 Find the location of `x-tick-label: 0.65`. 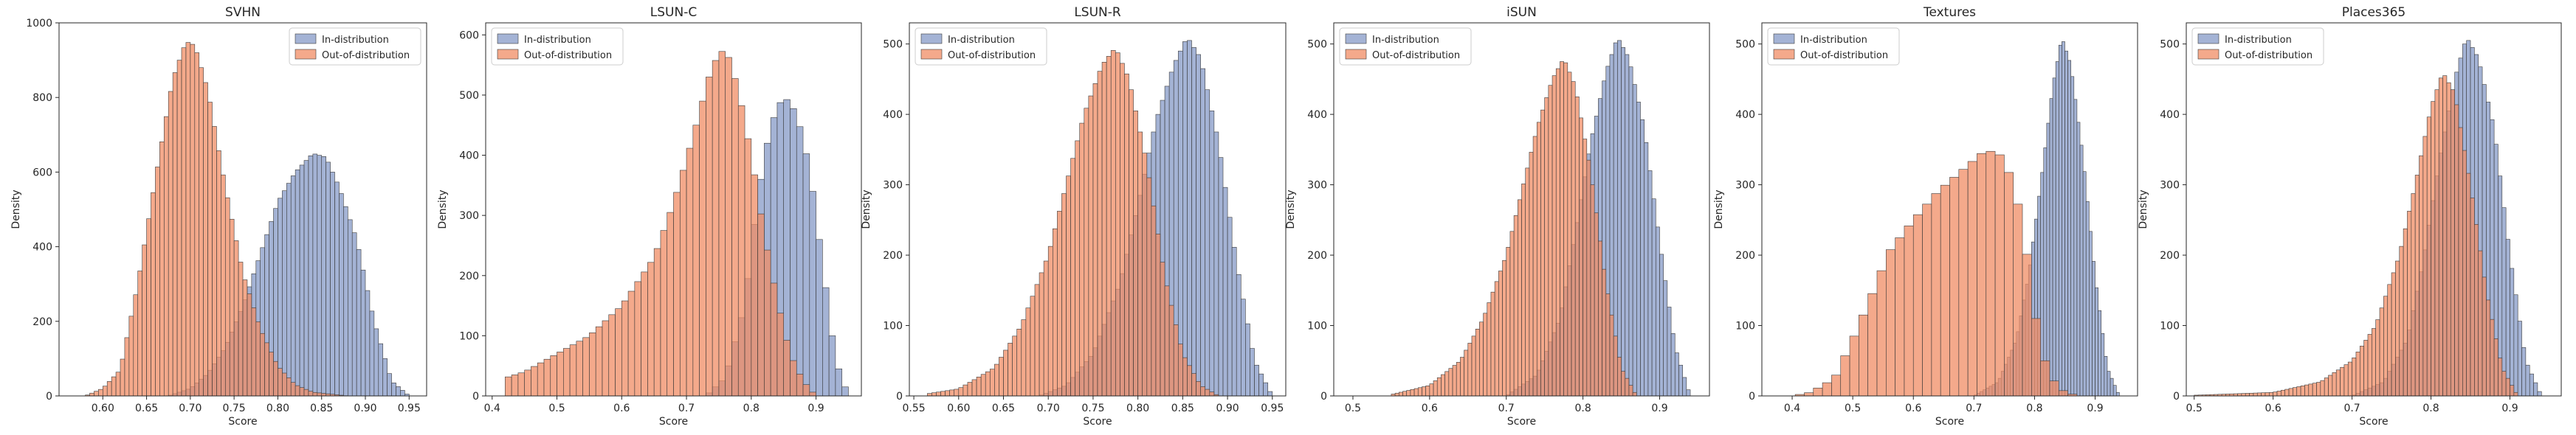

x-tick-label: 0.65 is located at coordinates (1004, 408).